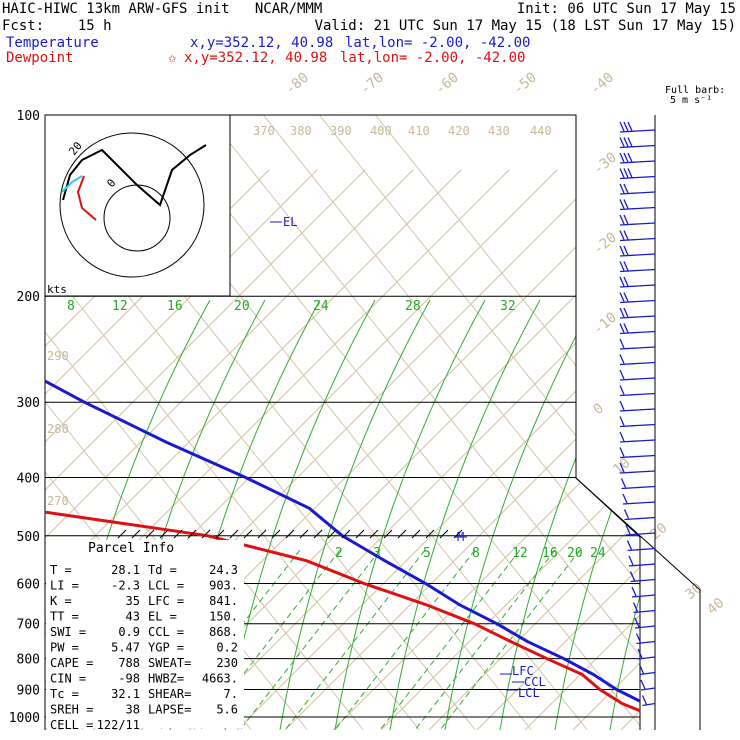  What do you see at coordinates (68, 632) in the screenshot?
I see `parcel-info-cell: SWI =` at bounding box center [68, 632].